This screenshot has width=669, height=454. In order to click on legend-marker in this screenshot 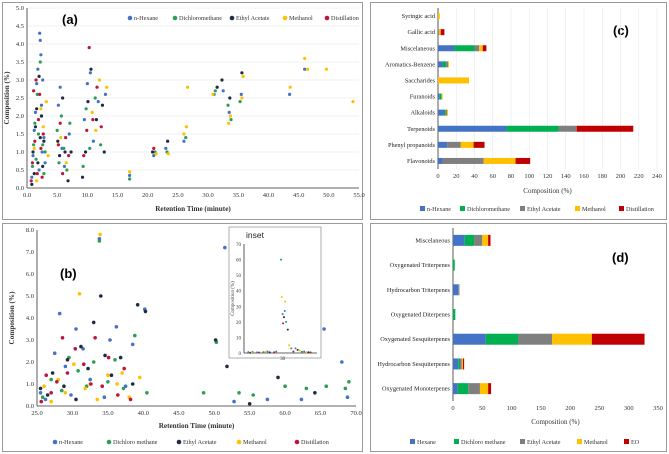, I will do `click(175, 18)`.